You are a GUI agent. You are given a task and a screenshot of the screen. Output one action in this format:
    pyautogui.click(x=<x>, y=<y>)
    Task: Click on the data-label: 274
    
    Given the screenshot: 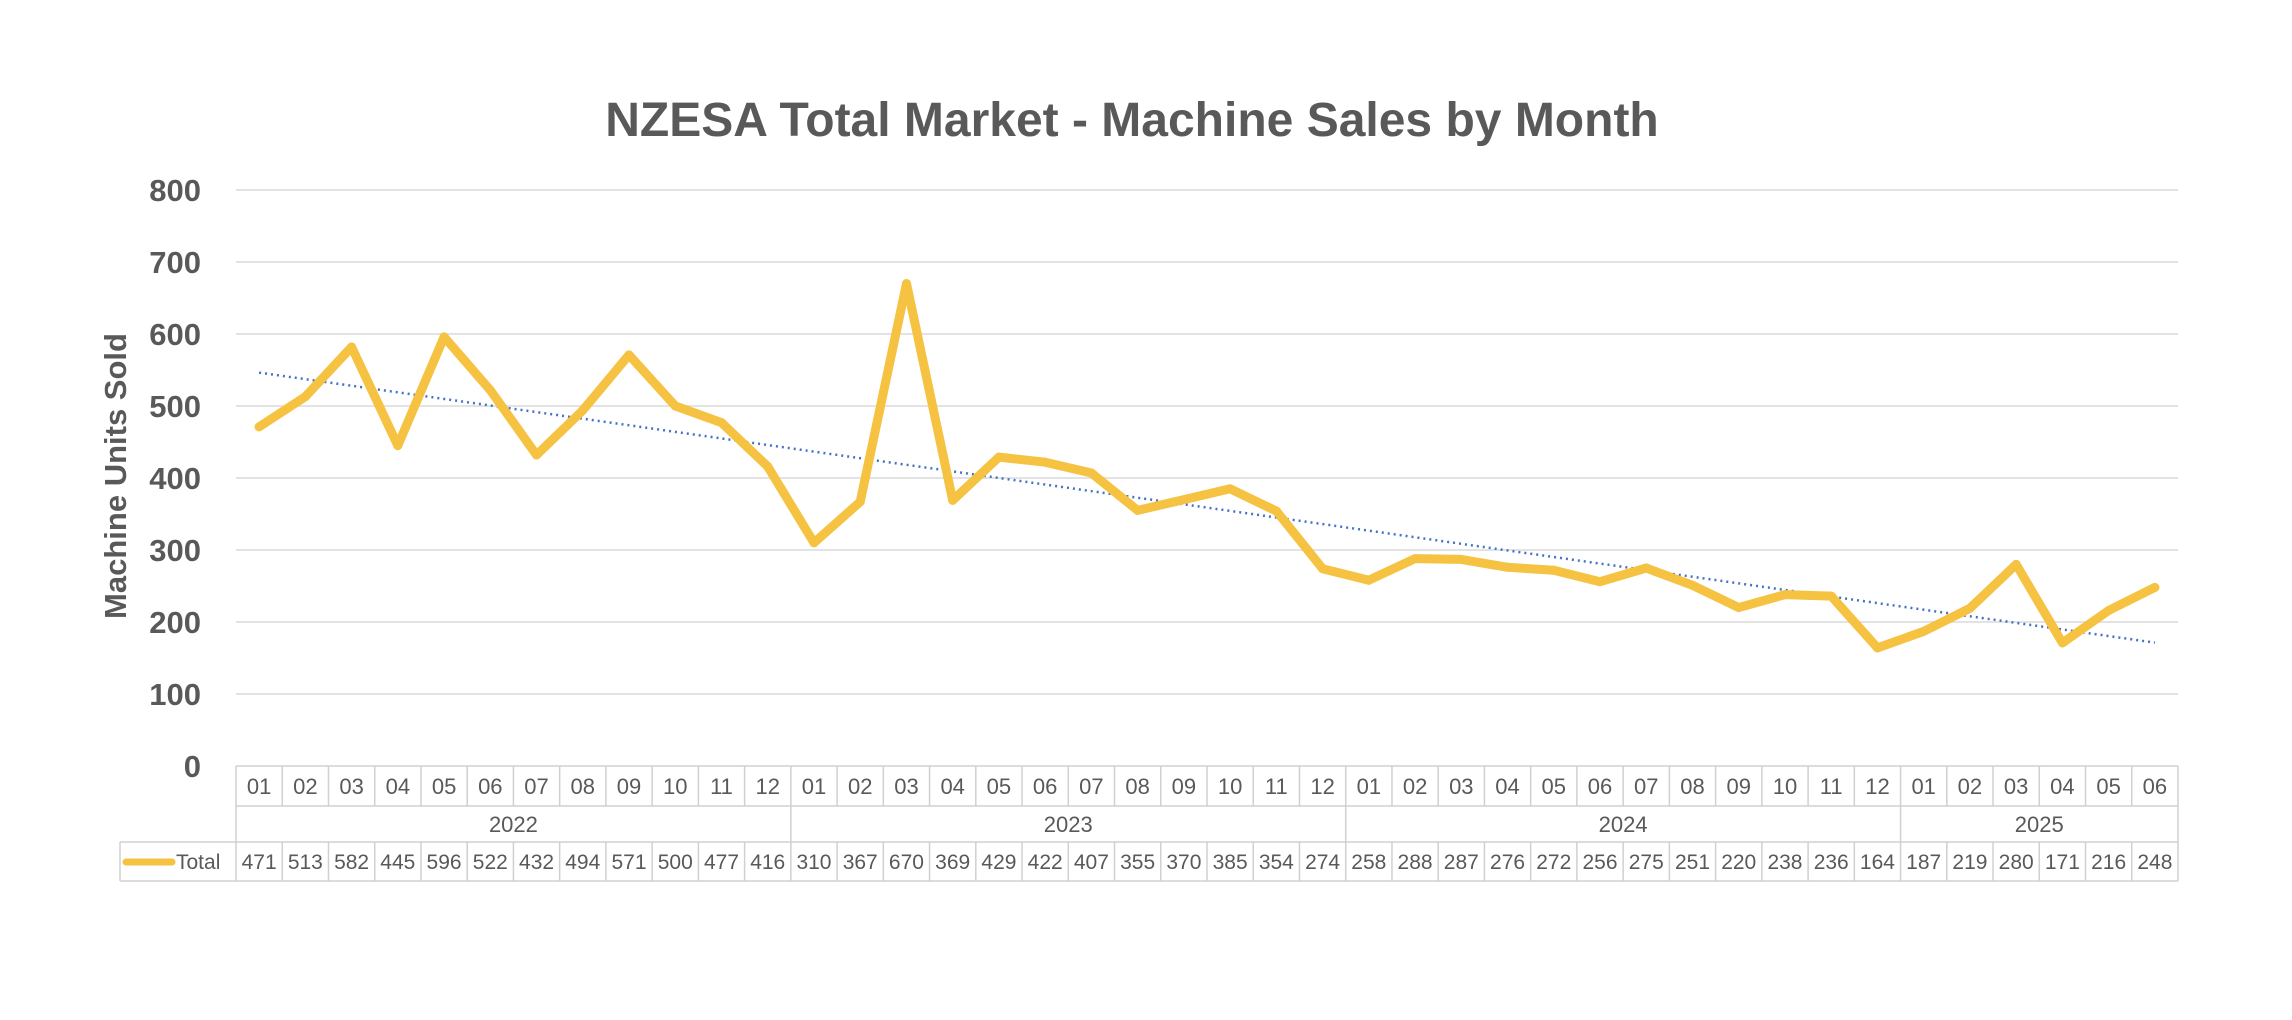 What is the action you would take?
    pyautogui.click(x=1322, y=862)
    